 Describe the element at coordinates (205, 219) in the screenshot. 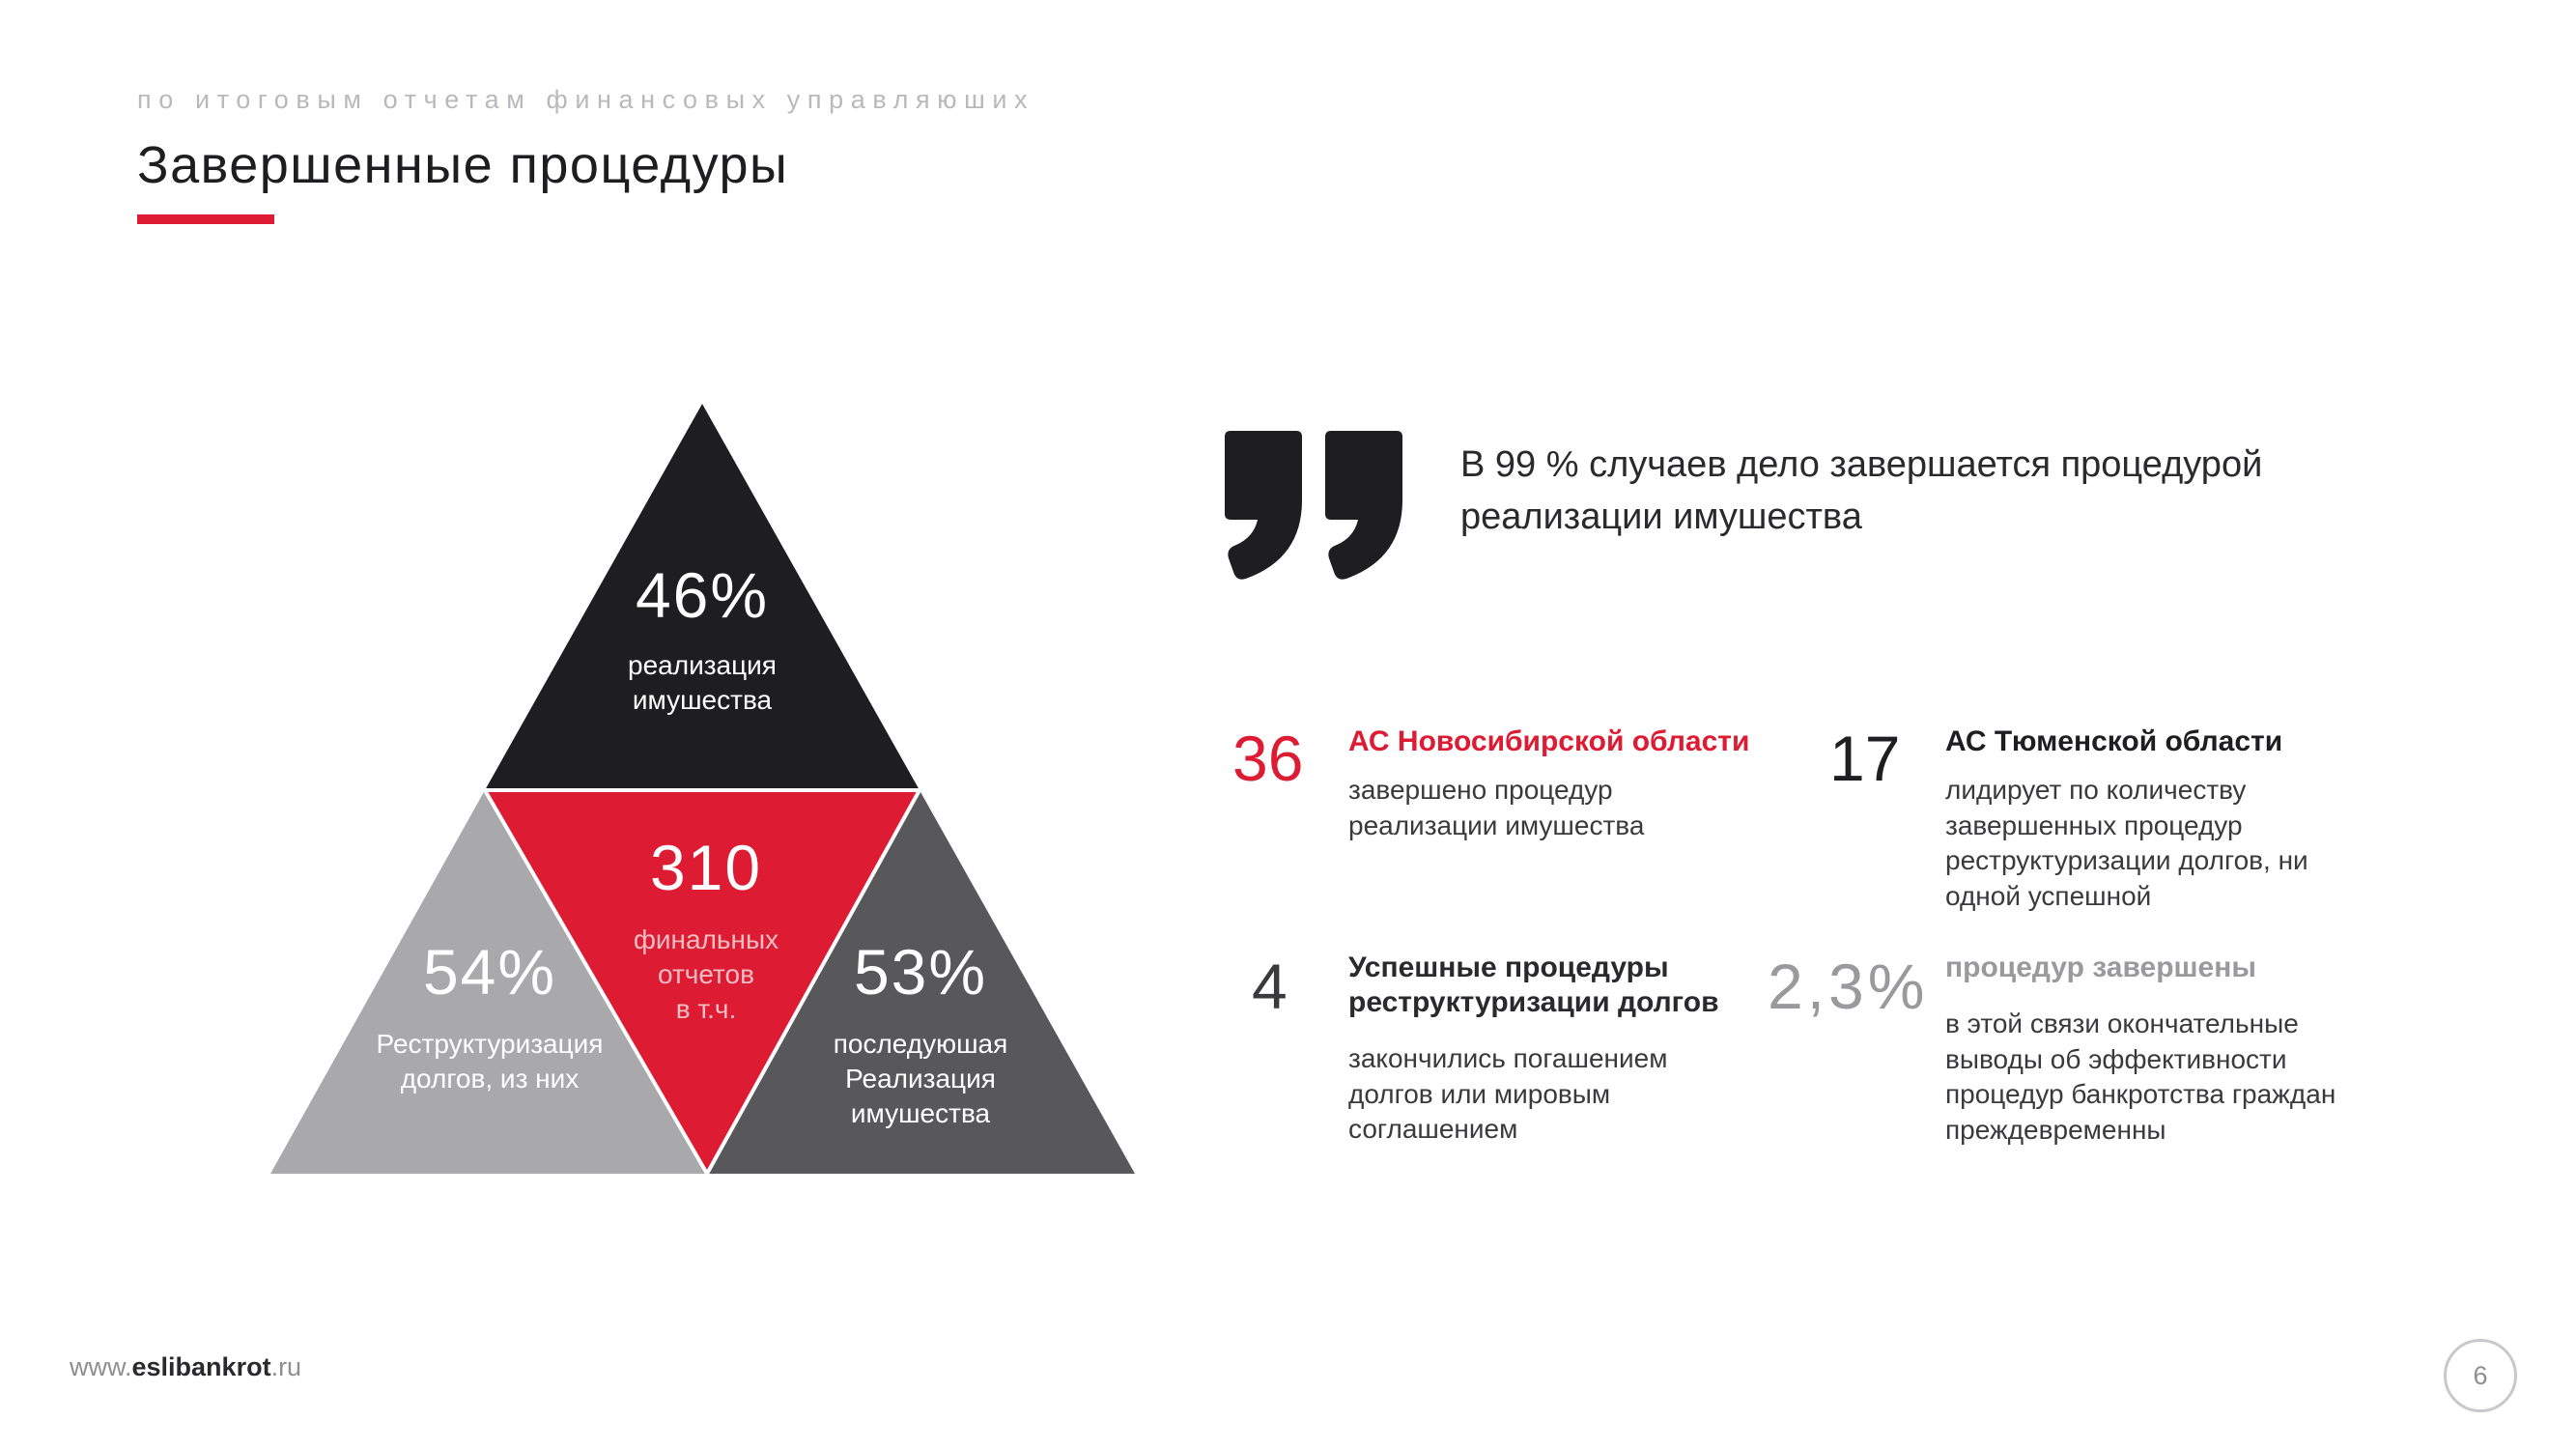

I see `title-underline` at that location.